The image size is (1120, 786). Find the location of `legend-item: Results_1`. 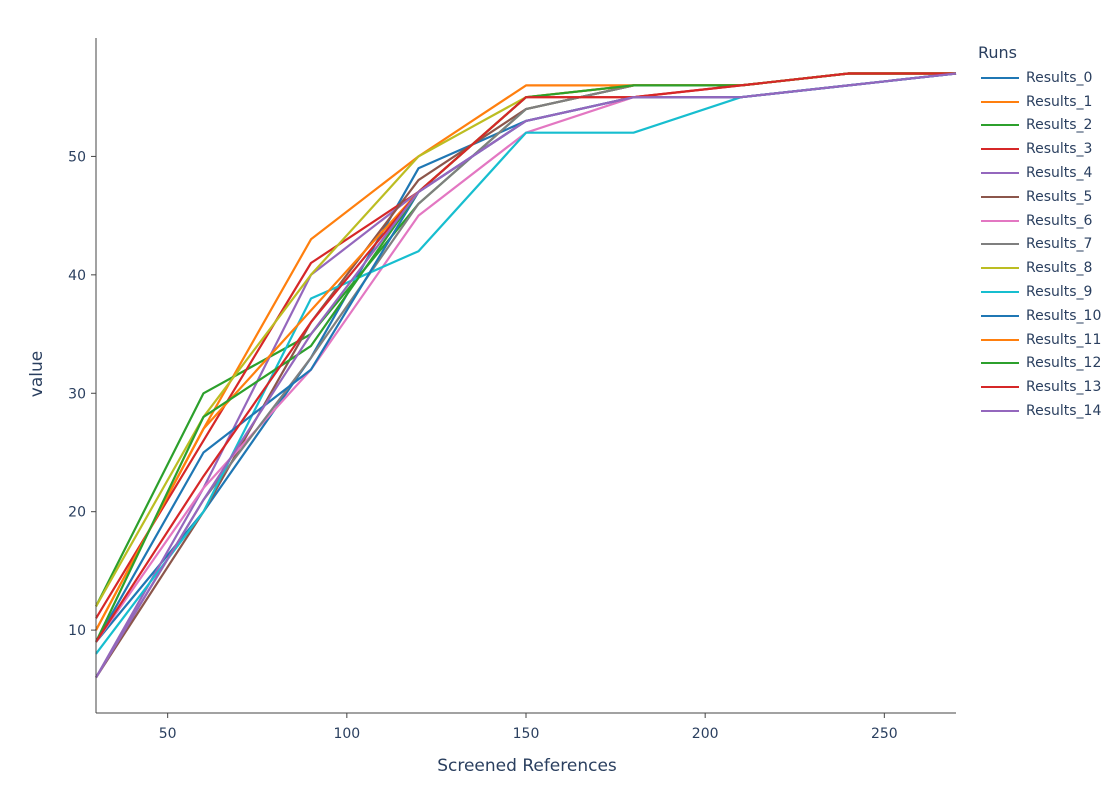

legend-item: Results_1 is located at coordinates (1044, 102).